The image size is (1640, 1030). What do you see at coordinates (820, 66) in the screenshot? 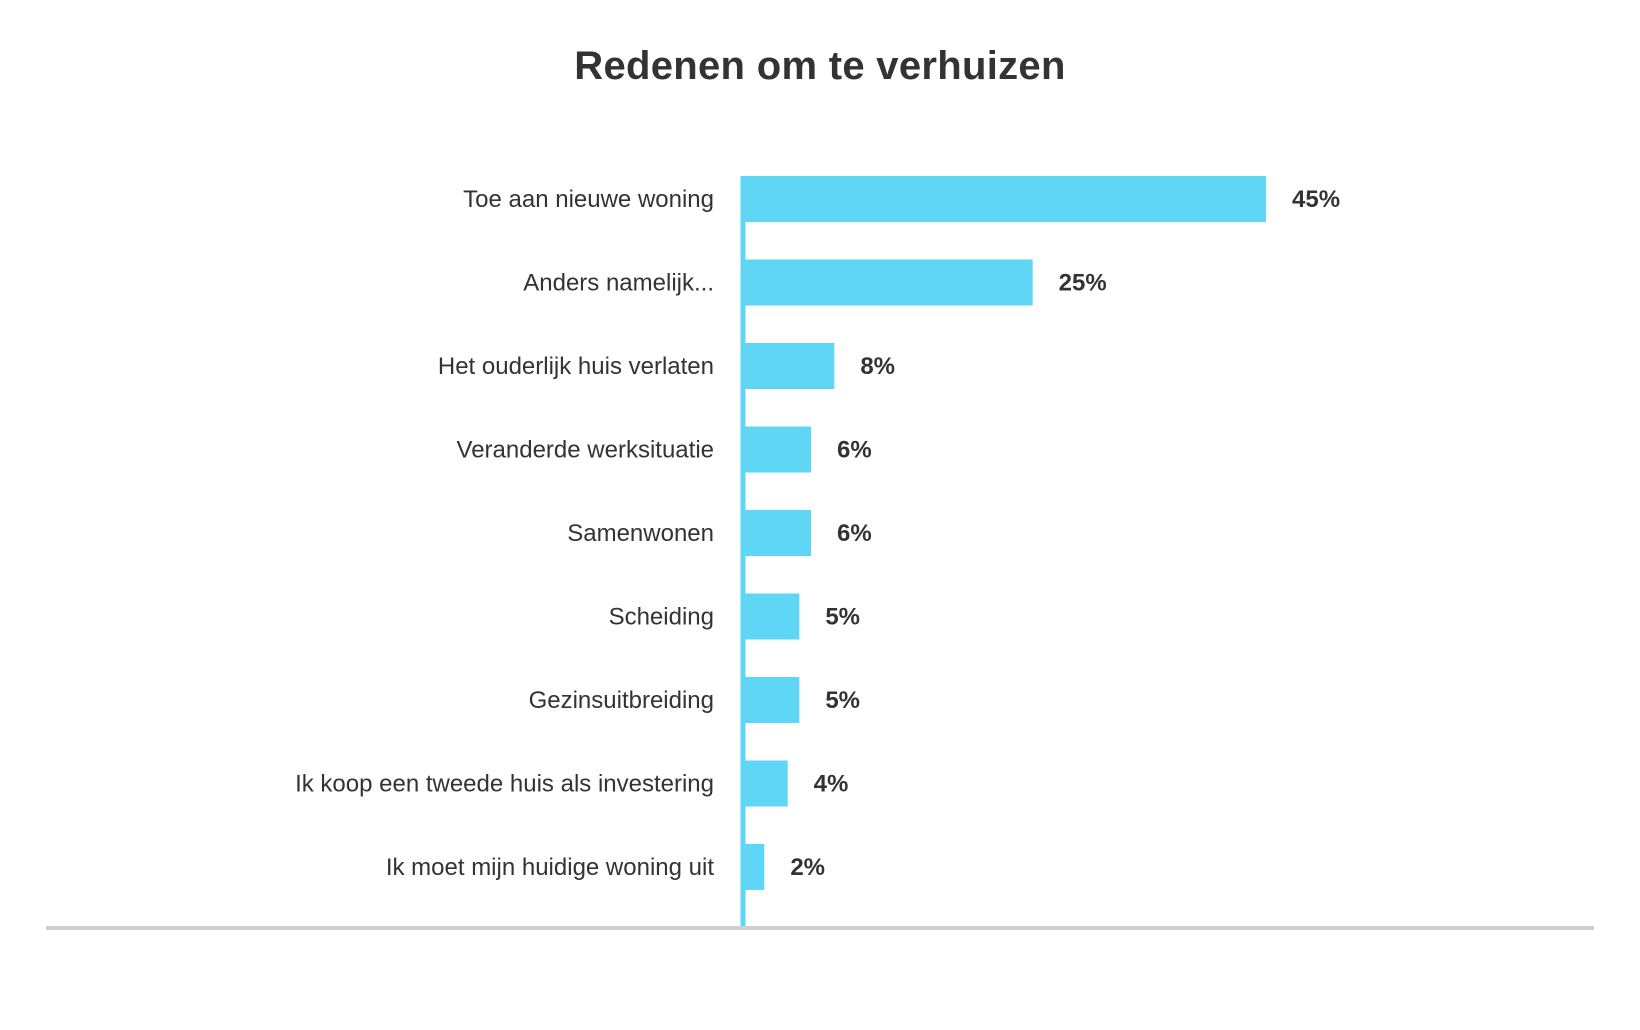
I see `chart-title: Redenen om te verhuizen` at bounding box center [820, 66].